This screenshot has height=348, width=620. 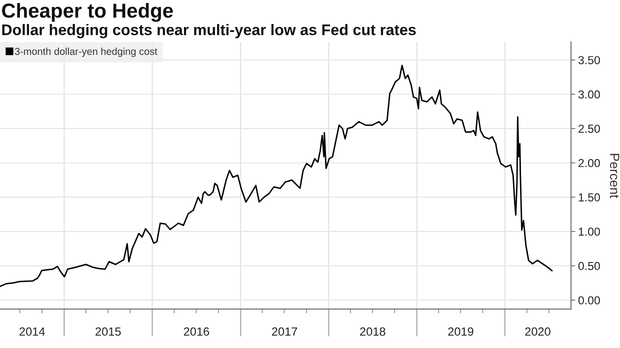 I want to click on y-tick-label: 2.00, so click(x=589, y=163).